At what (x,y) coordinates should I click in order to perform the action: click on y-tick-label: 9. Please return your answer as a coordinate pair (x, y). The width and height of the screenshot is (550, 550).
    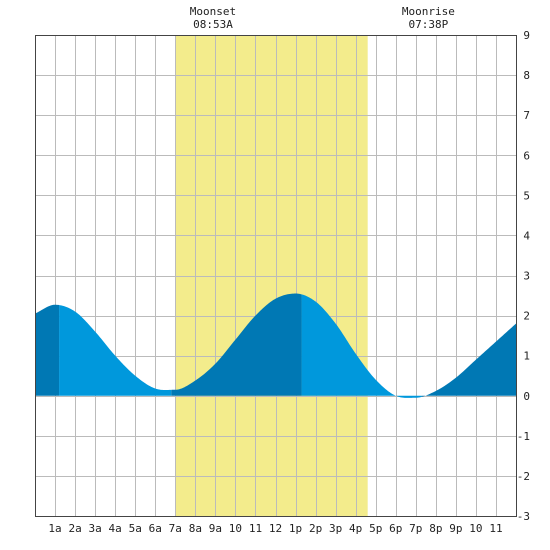
    Looking at the image, I should click on (526, 35).